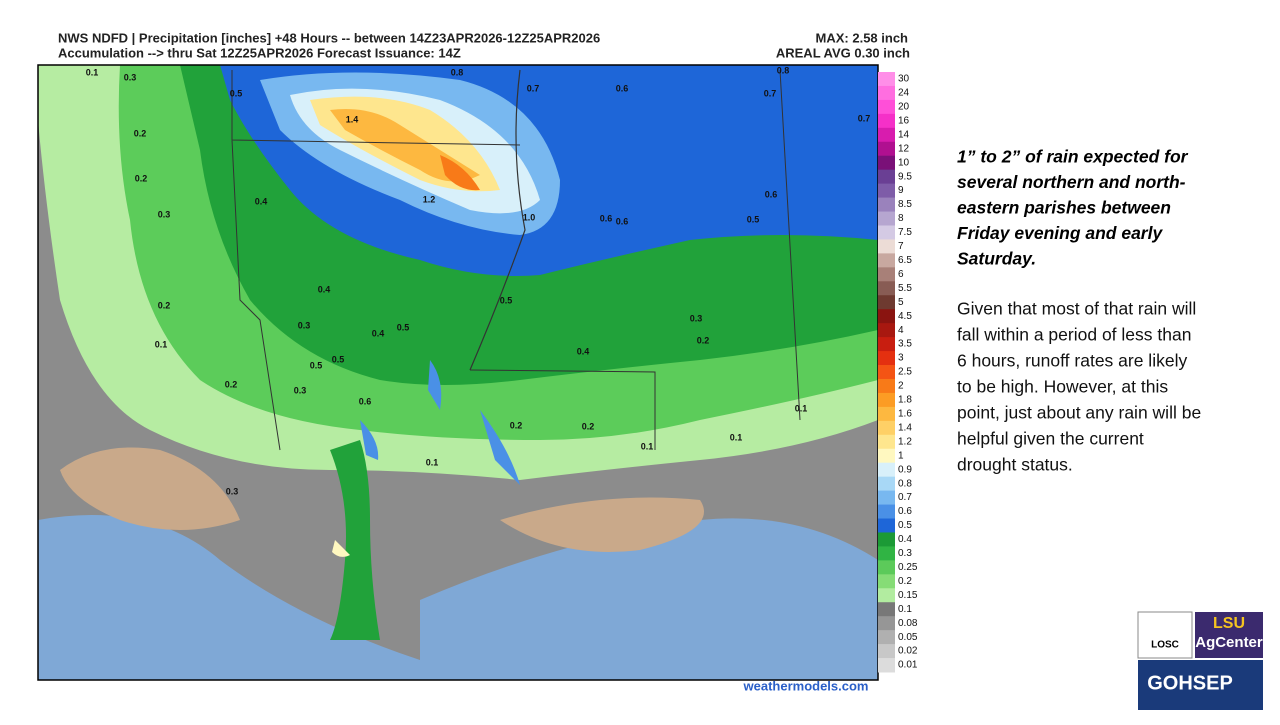 The width and height of the screenshot is (1280, 725). Describe the element at coordinates (901, 274) in the screenshot. I see `legend-label: 6` at that location.